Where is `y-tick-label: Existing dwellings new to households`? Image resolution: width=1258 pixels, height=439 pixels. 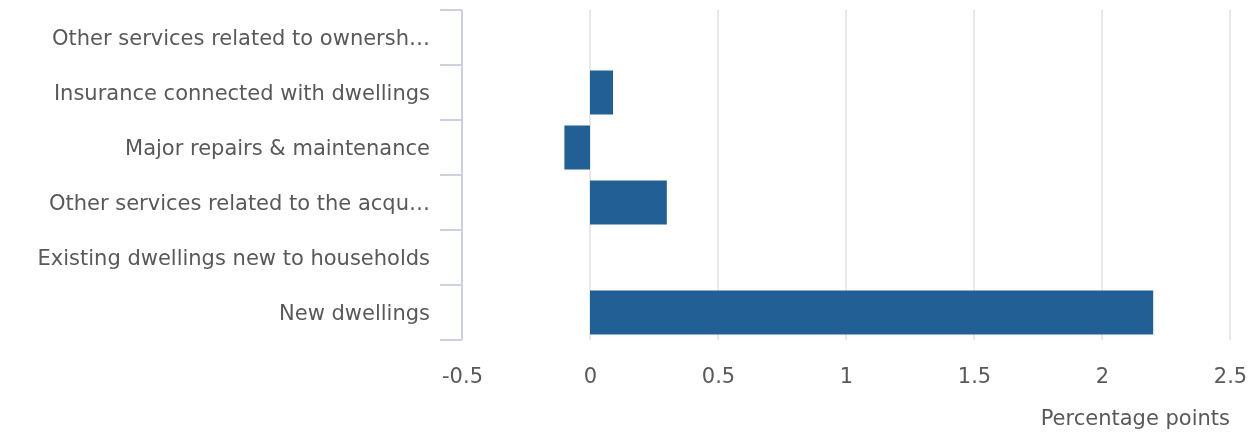 y-tick-label: Existing dwellings new to households is located at coordinates (233, 257).